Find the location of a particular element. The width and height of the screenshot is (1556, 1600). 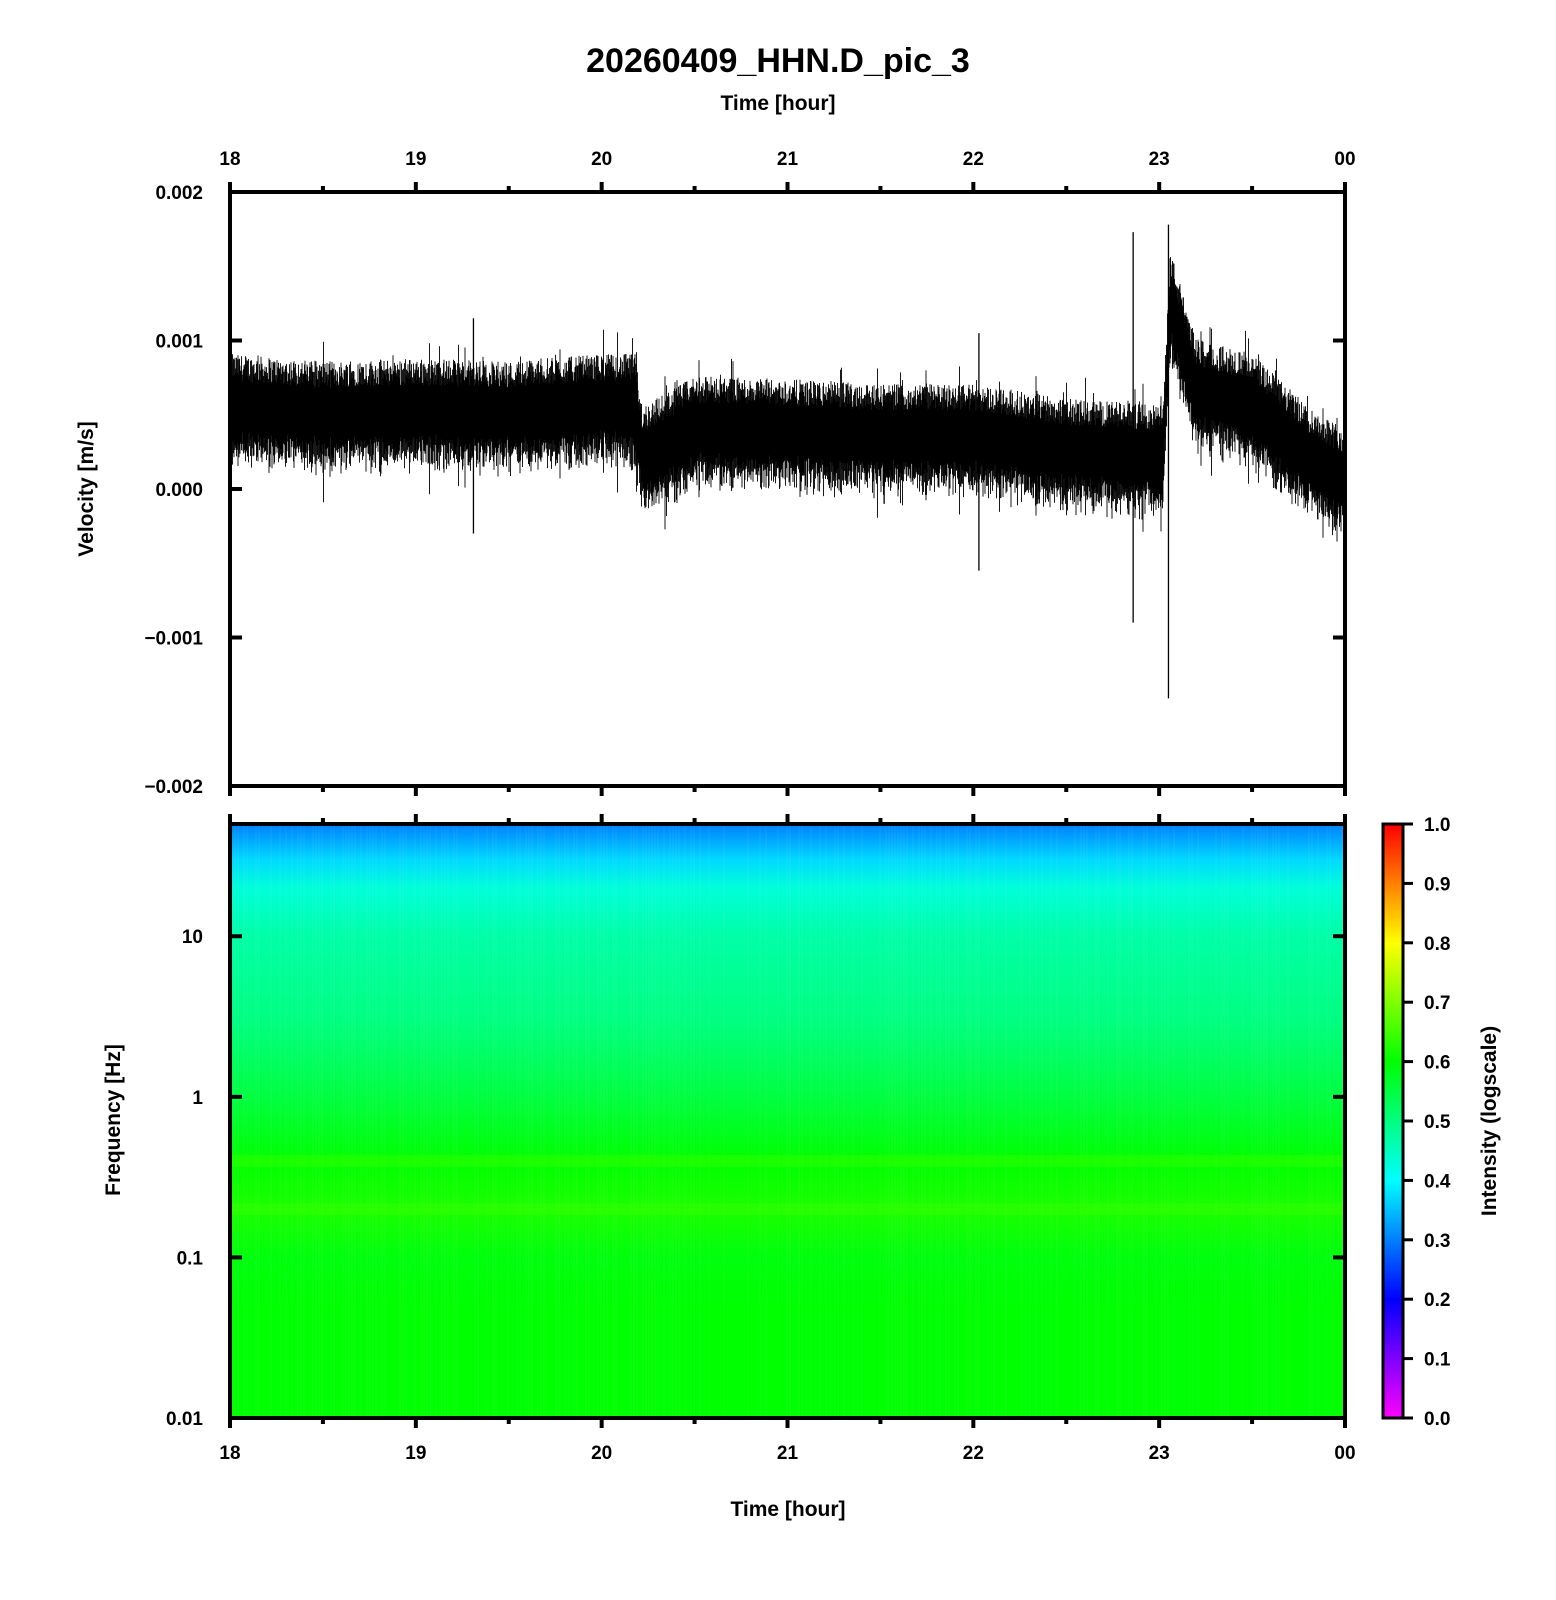

top-x-tick-label: 20 is located at coordinates (601, 159).